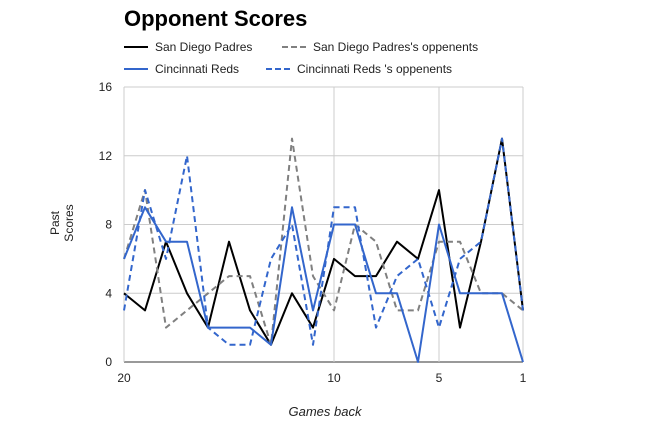 Image resolution: width=647 pixels, height=448 pixels. What do you see at coordinates (334, 378) in the screenshot?
I see `x-tick-label: 10` at bounding box center [334, 378].